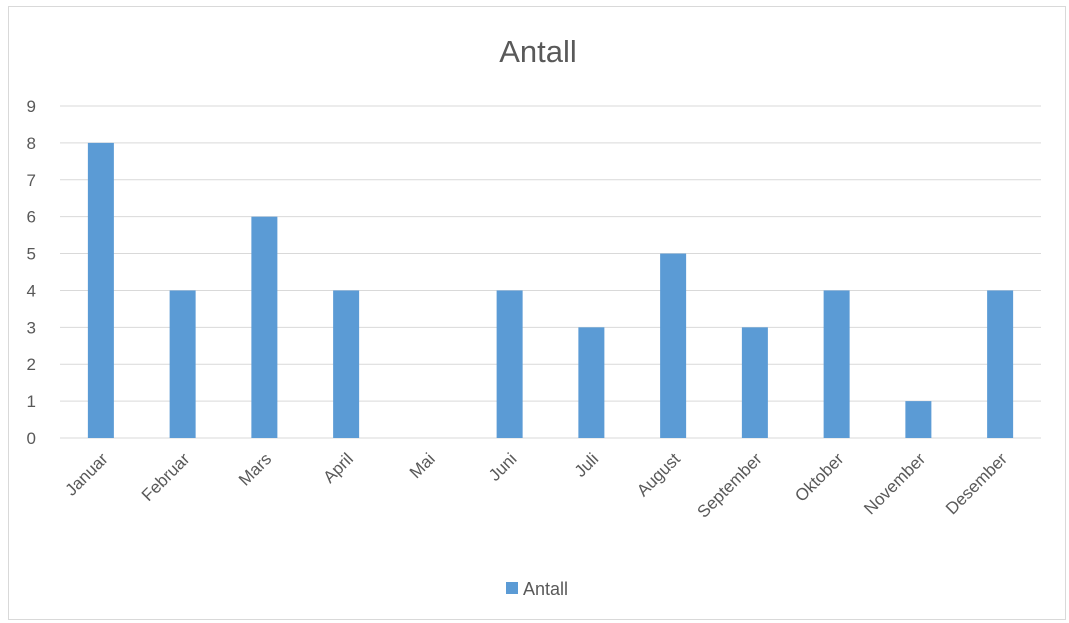 The height and width of the screenshot is (623, 1069). What do you see at coordinates (976, 483) in the screenshot?
I see `x-tick-label: Desember` at bounding box center [976, 483].